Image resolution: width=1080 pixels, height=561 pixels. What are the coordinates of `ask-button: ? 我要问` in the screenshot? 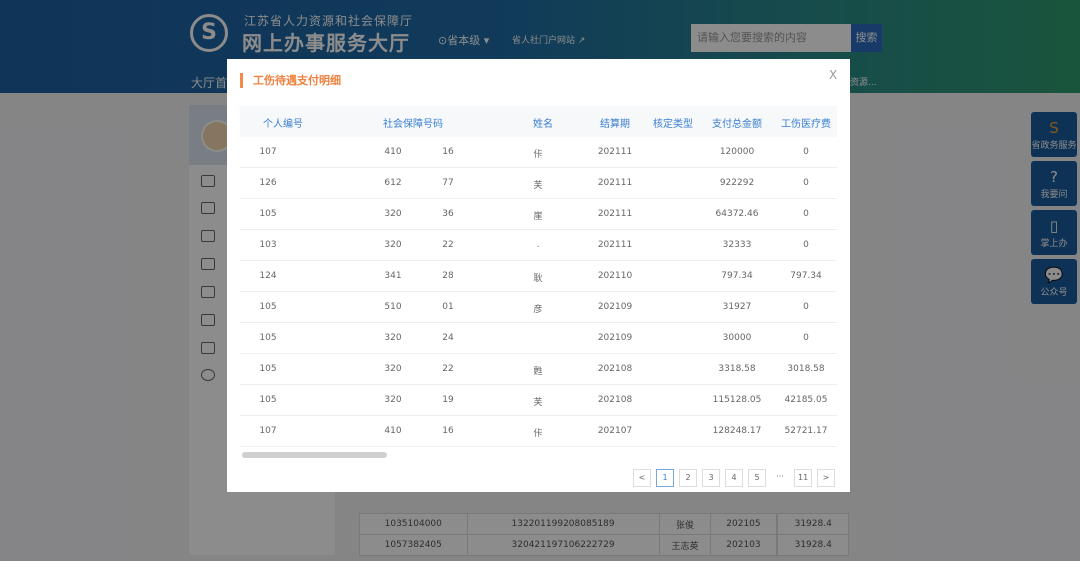 It's located at (1054, 183).